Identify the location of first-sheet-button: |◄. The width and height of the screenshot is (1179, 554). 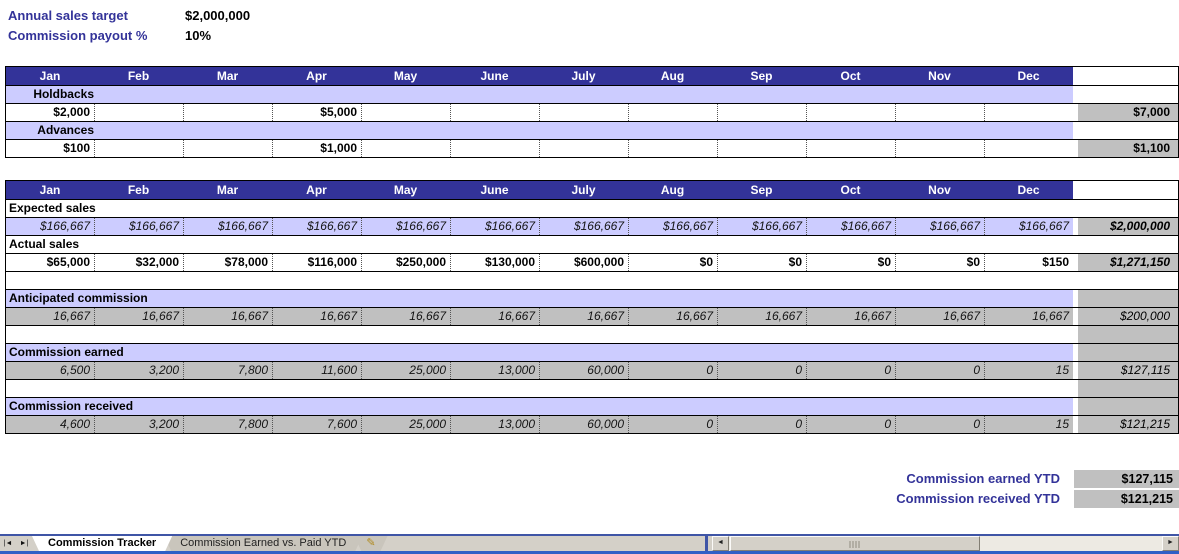
(8, 543).